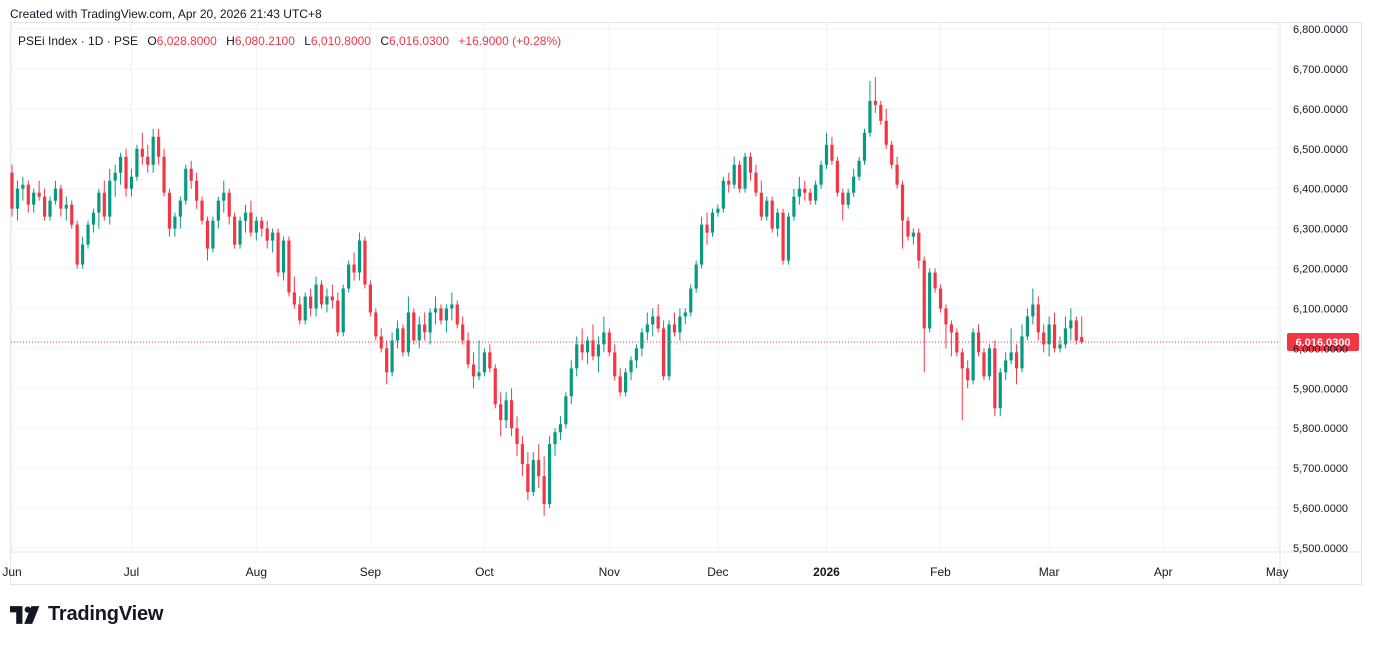 This screenshot has height=646, width=1373. I want to click on x-tick-label: Apr, so click(1163, 572).